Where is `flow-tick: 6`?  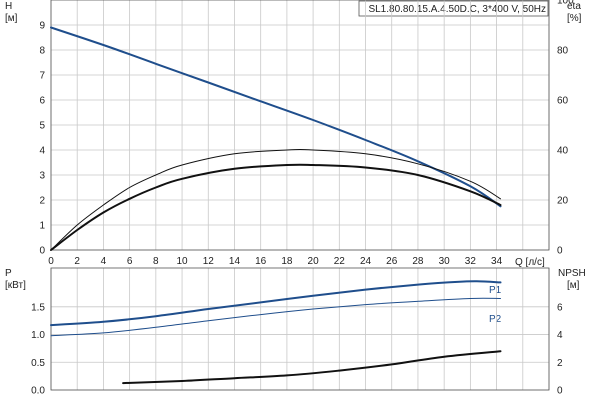
flow-tick: 6 is located at coordinates (130, 261).